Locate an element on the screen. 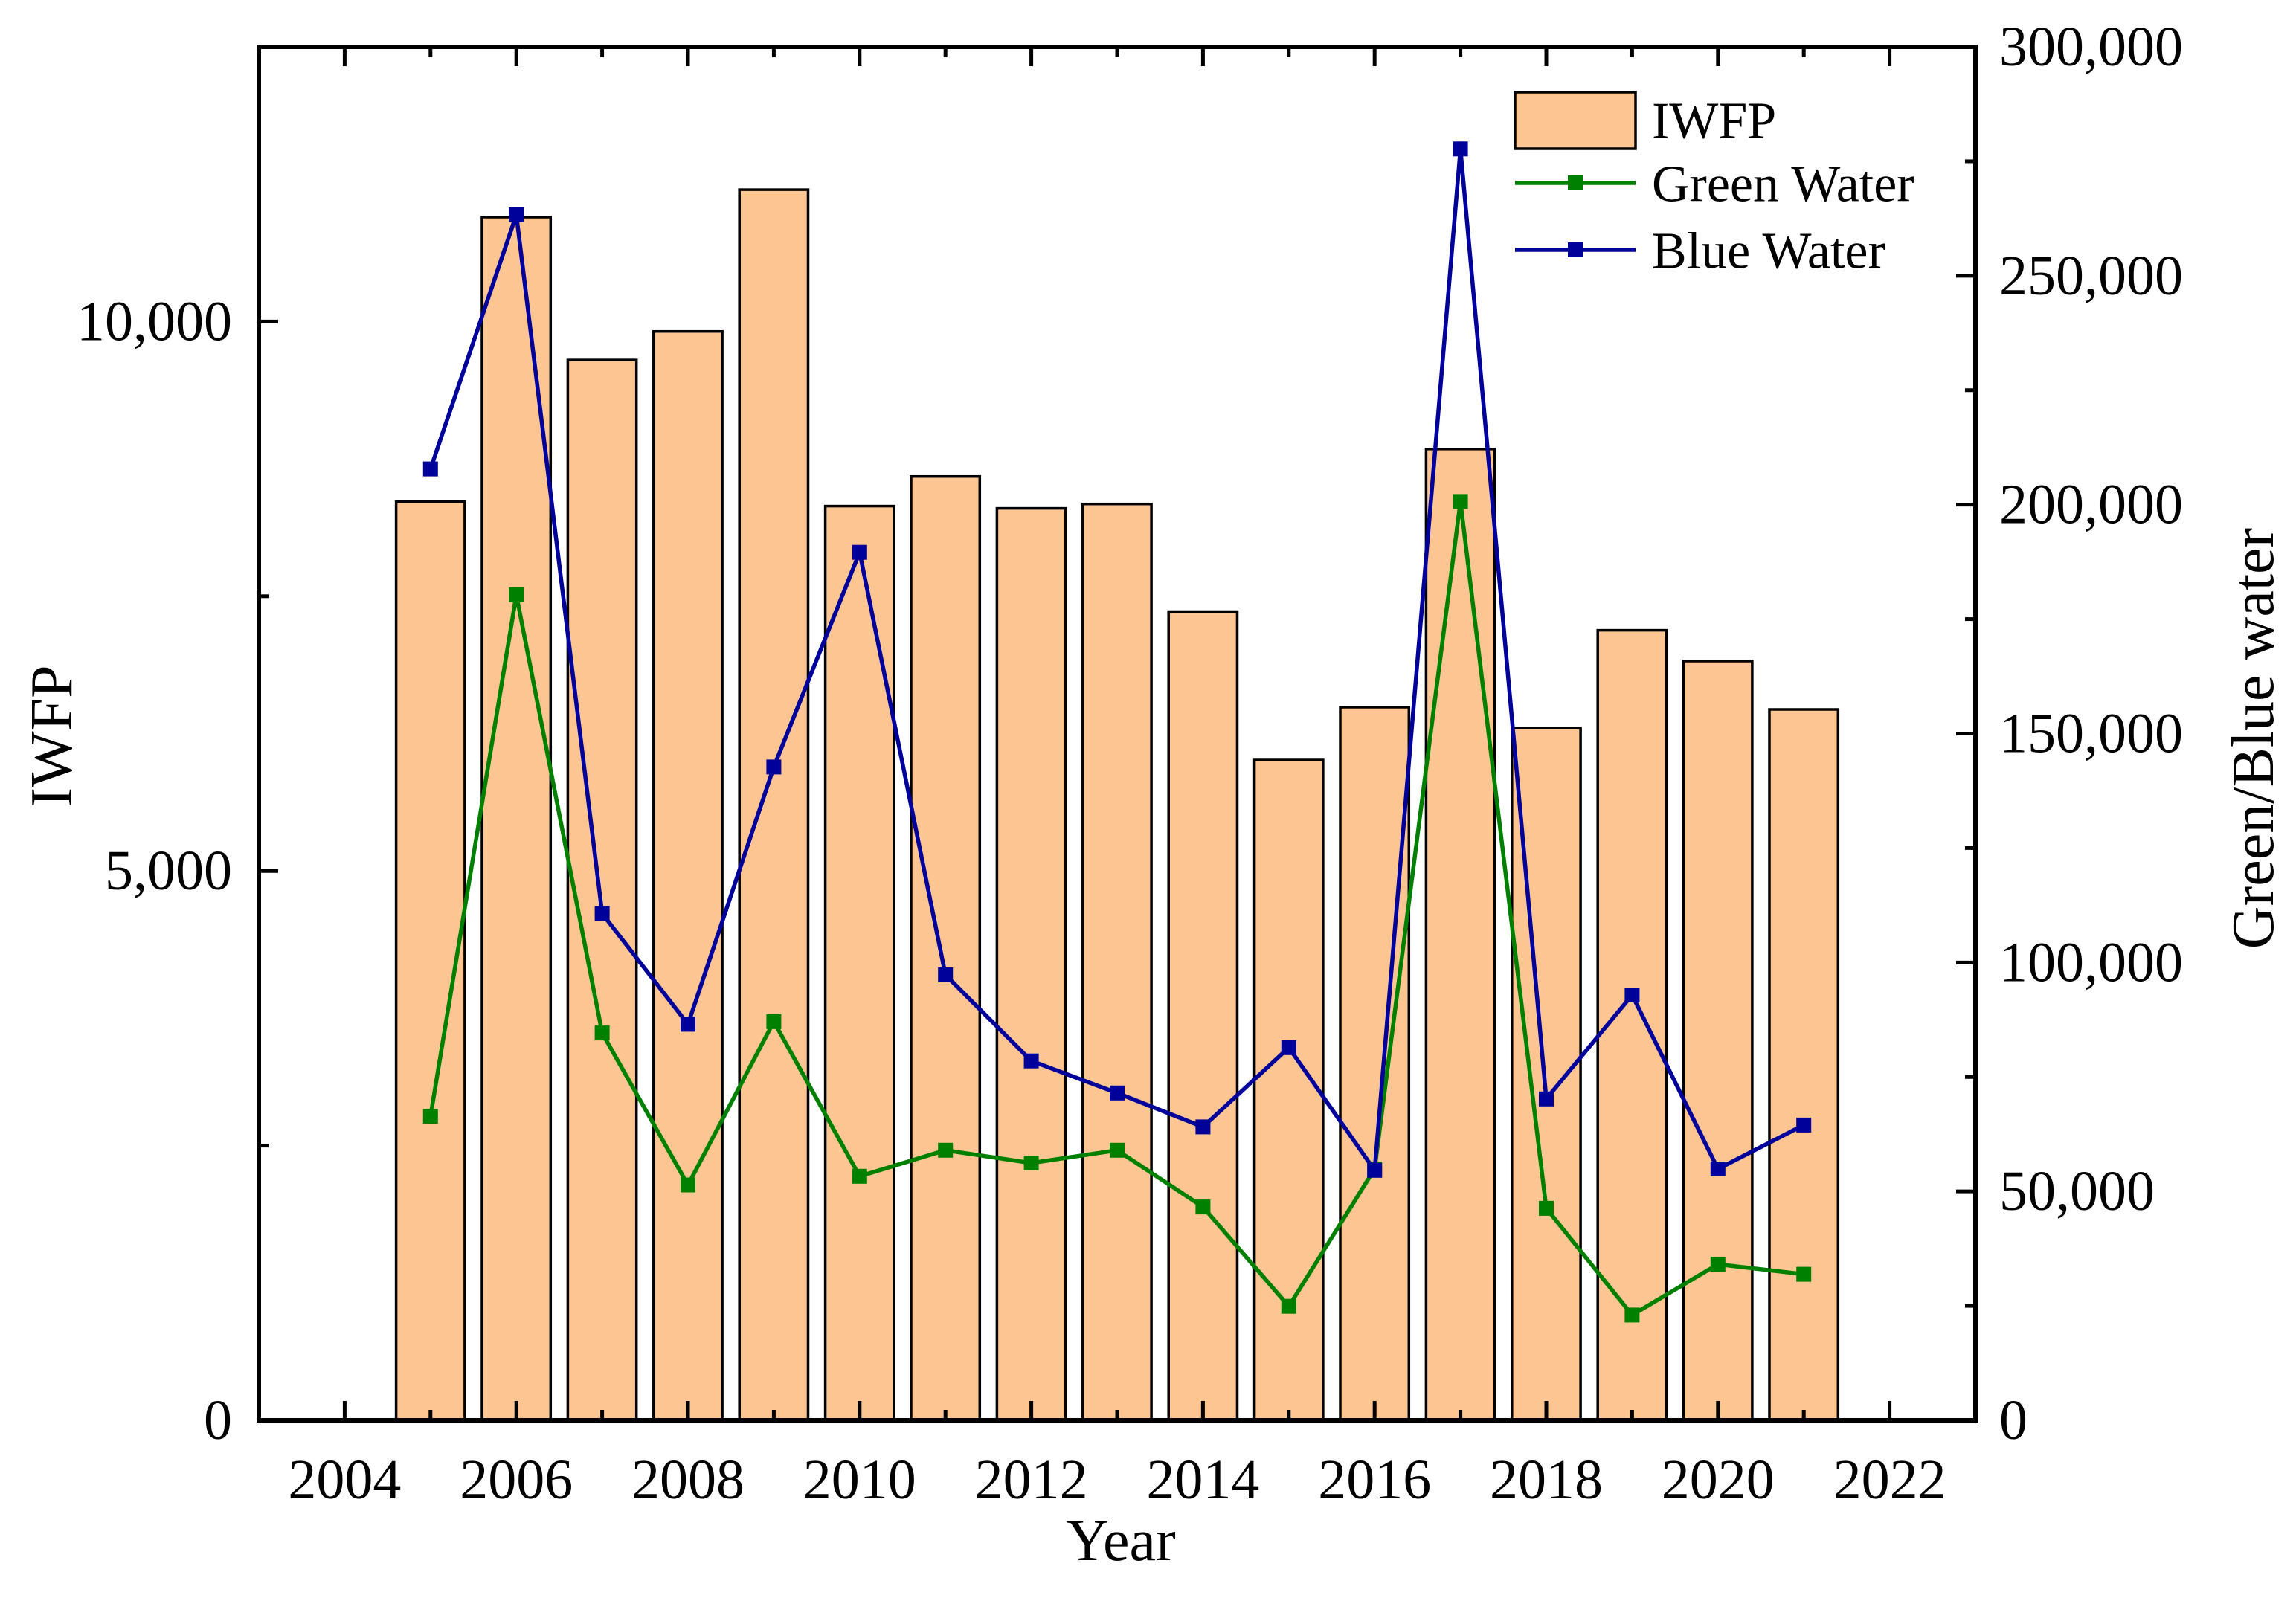 The height and width of the screenshot is (1604, 2296). x-tick-label-2014: 2014 is located at coordinates (1202, 1480).